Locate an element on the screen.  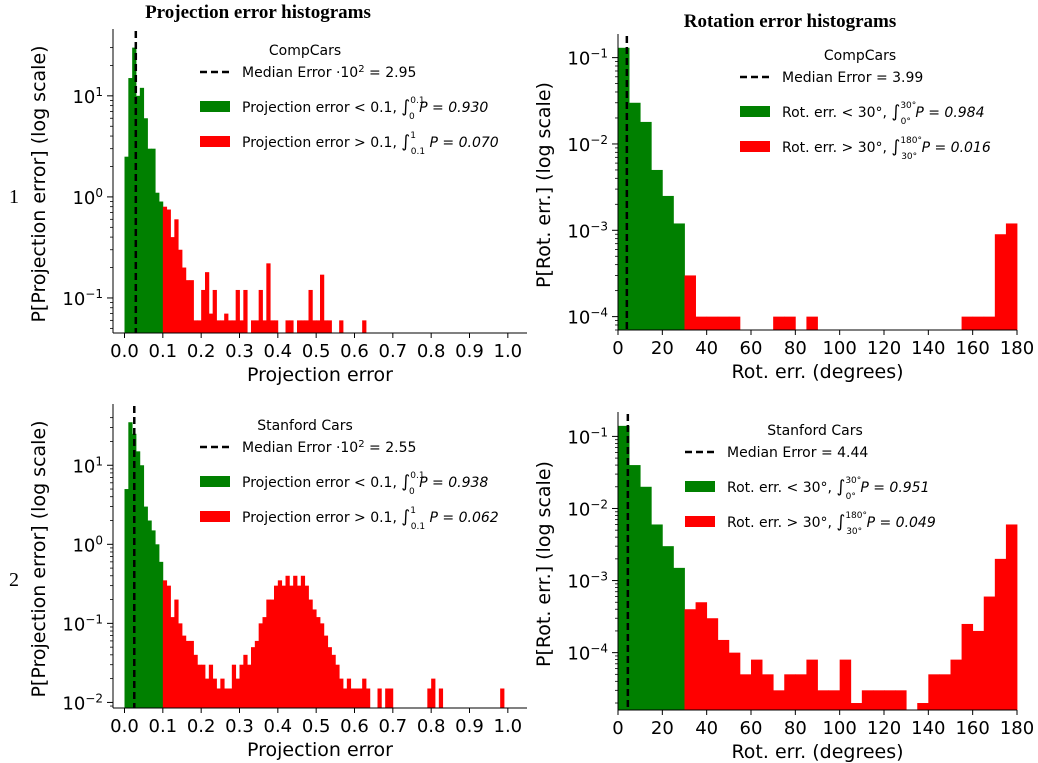
legend-label: Rot. err. > 30°, ∫180° 30° P = 0.016 is located at coordinates (886, 149).